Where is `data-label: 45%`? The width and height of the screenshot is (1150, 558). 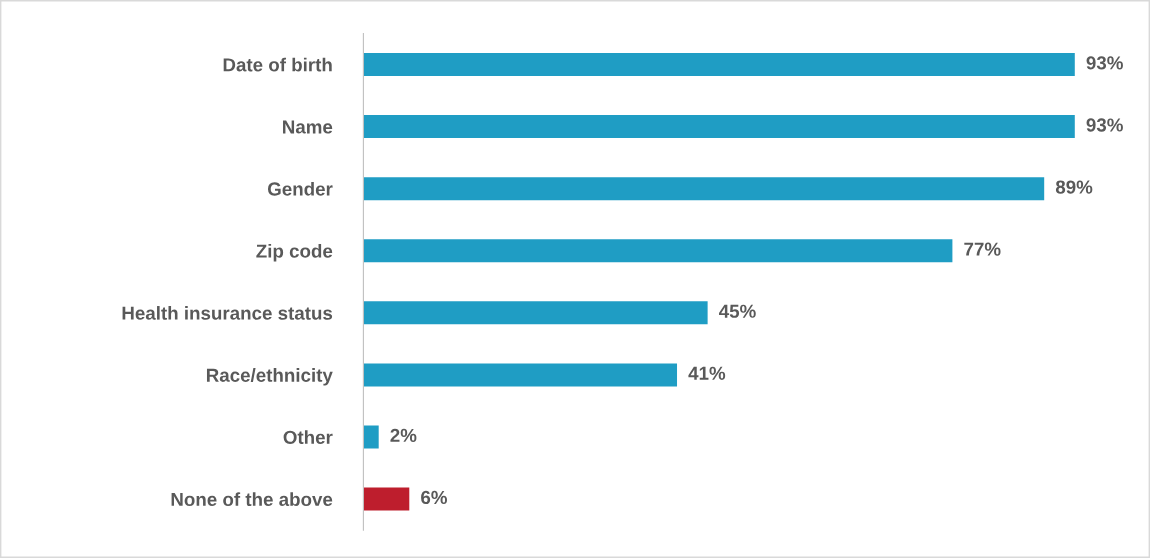 data-label: 45% is located at coordinates (737, 311).